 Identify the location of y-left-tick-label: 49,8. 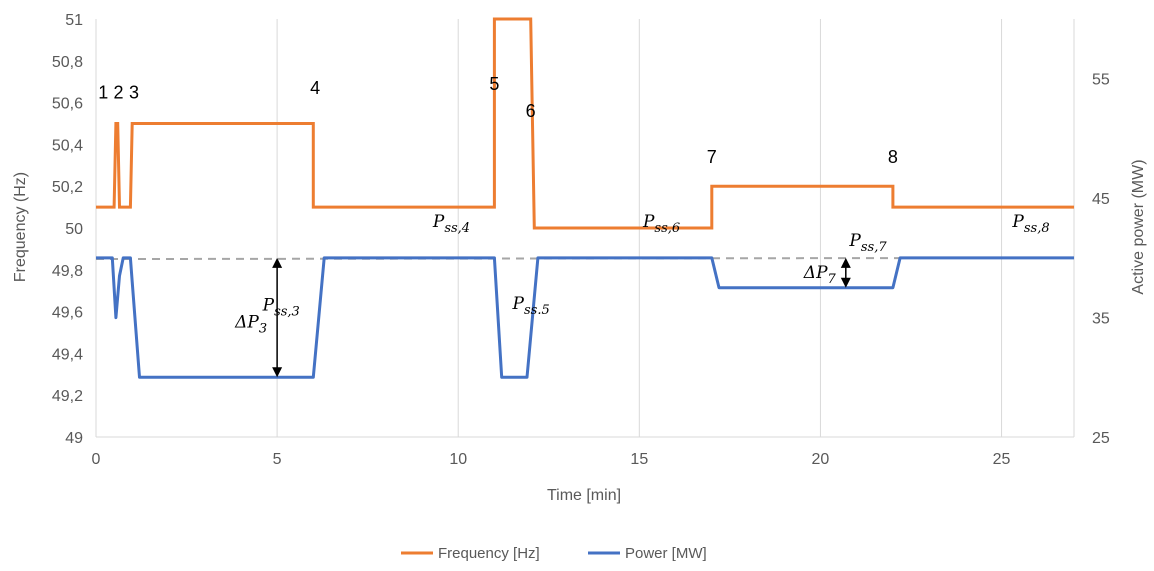
(67, 271).